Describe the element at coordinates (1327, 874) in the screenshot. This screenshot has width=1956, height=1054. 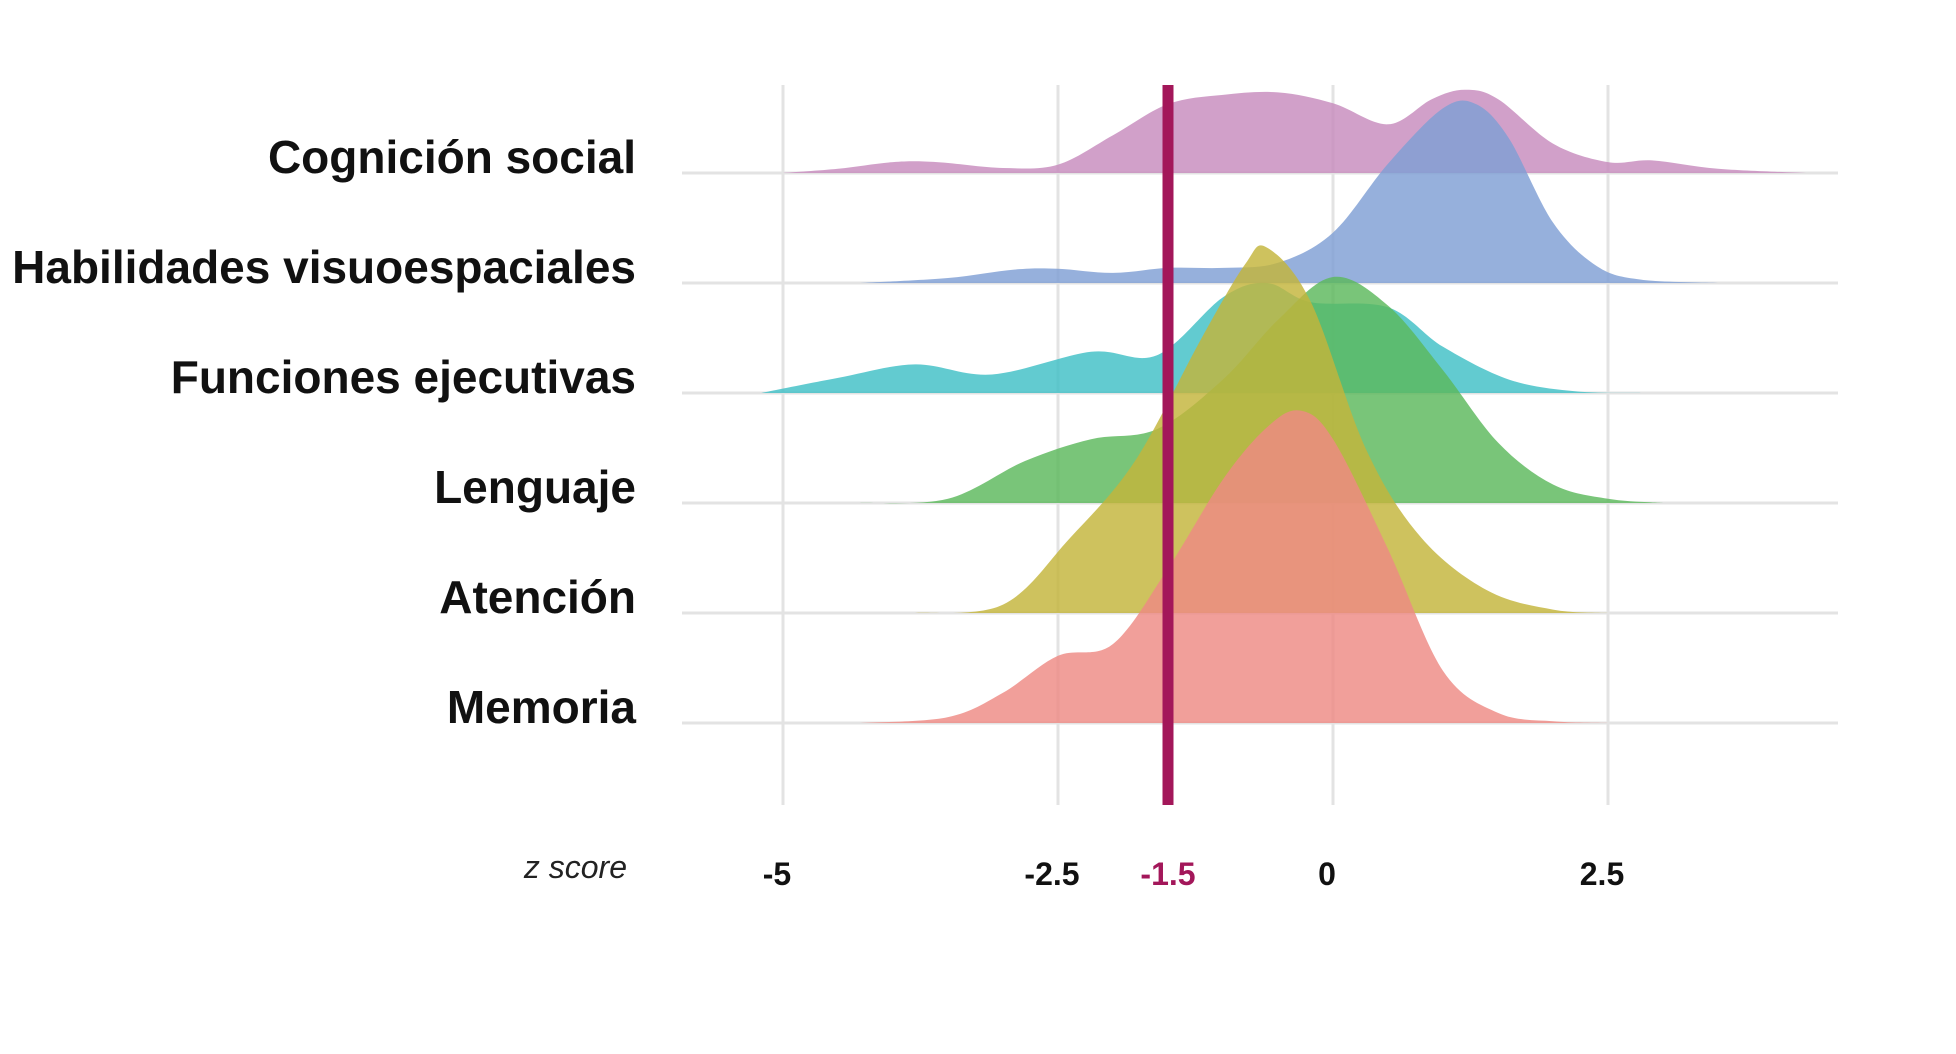
I see `x-tick-label: 0` at that location.